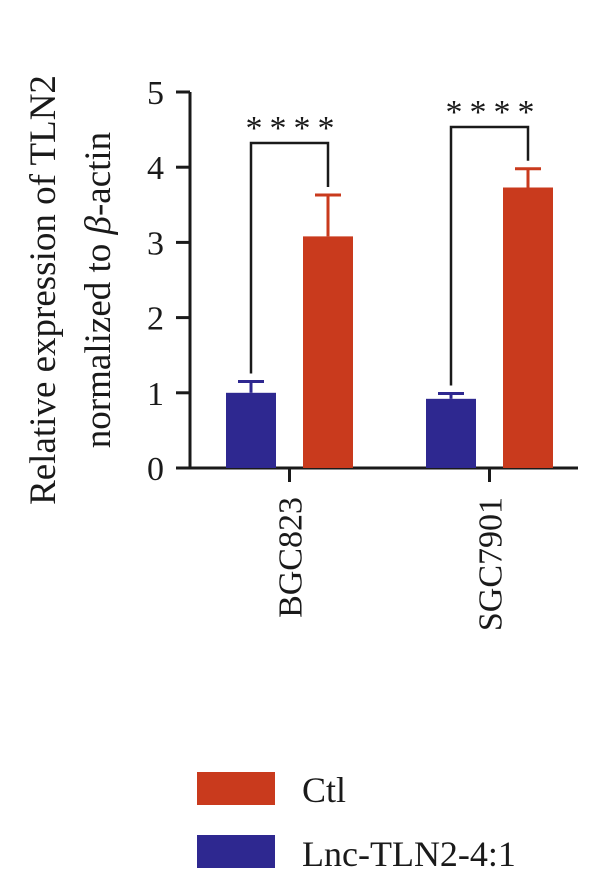 This screenshot has height=890, width=600. Describe the element at coordinates (155, 243) in the screenshot. I see `y-tick-label: 3` at that location.